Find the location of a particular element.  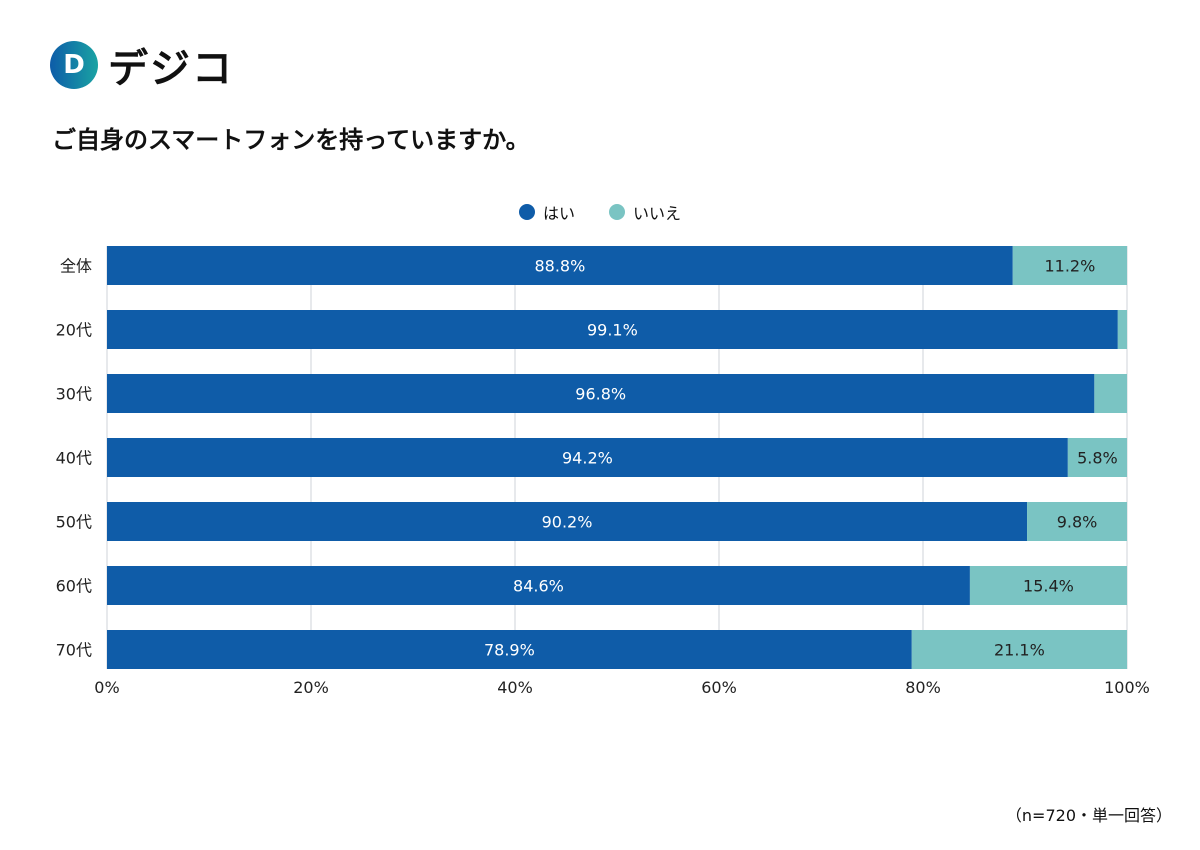

x-tick-label: 80% is located at coordinates (923, 687).